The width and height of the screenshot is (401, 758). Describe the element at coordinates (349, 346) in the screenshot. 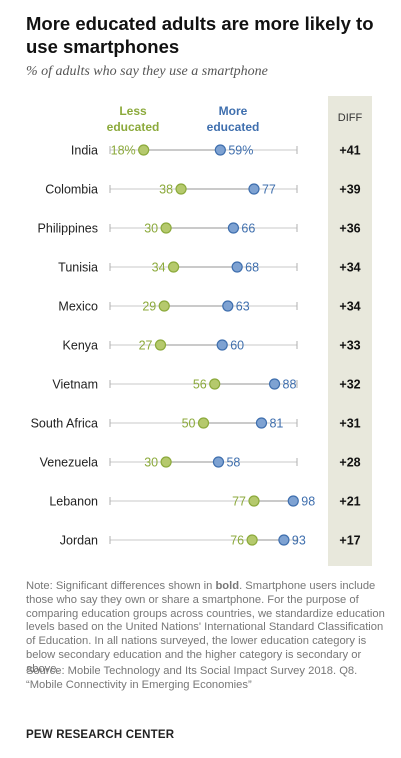

I see `diff-value: +33` at that location.